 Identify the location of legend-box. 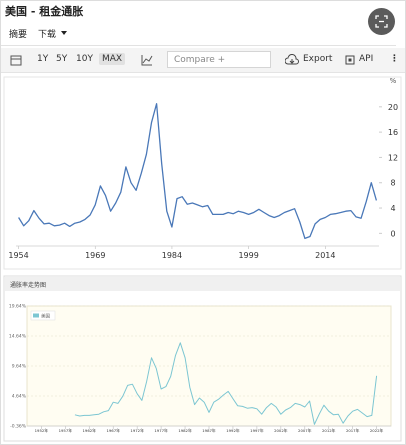
(43, 315).